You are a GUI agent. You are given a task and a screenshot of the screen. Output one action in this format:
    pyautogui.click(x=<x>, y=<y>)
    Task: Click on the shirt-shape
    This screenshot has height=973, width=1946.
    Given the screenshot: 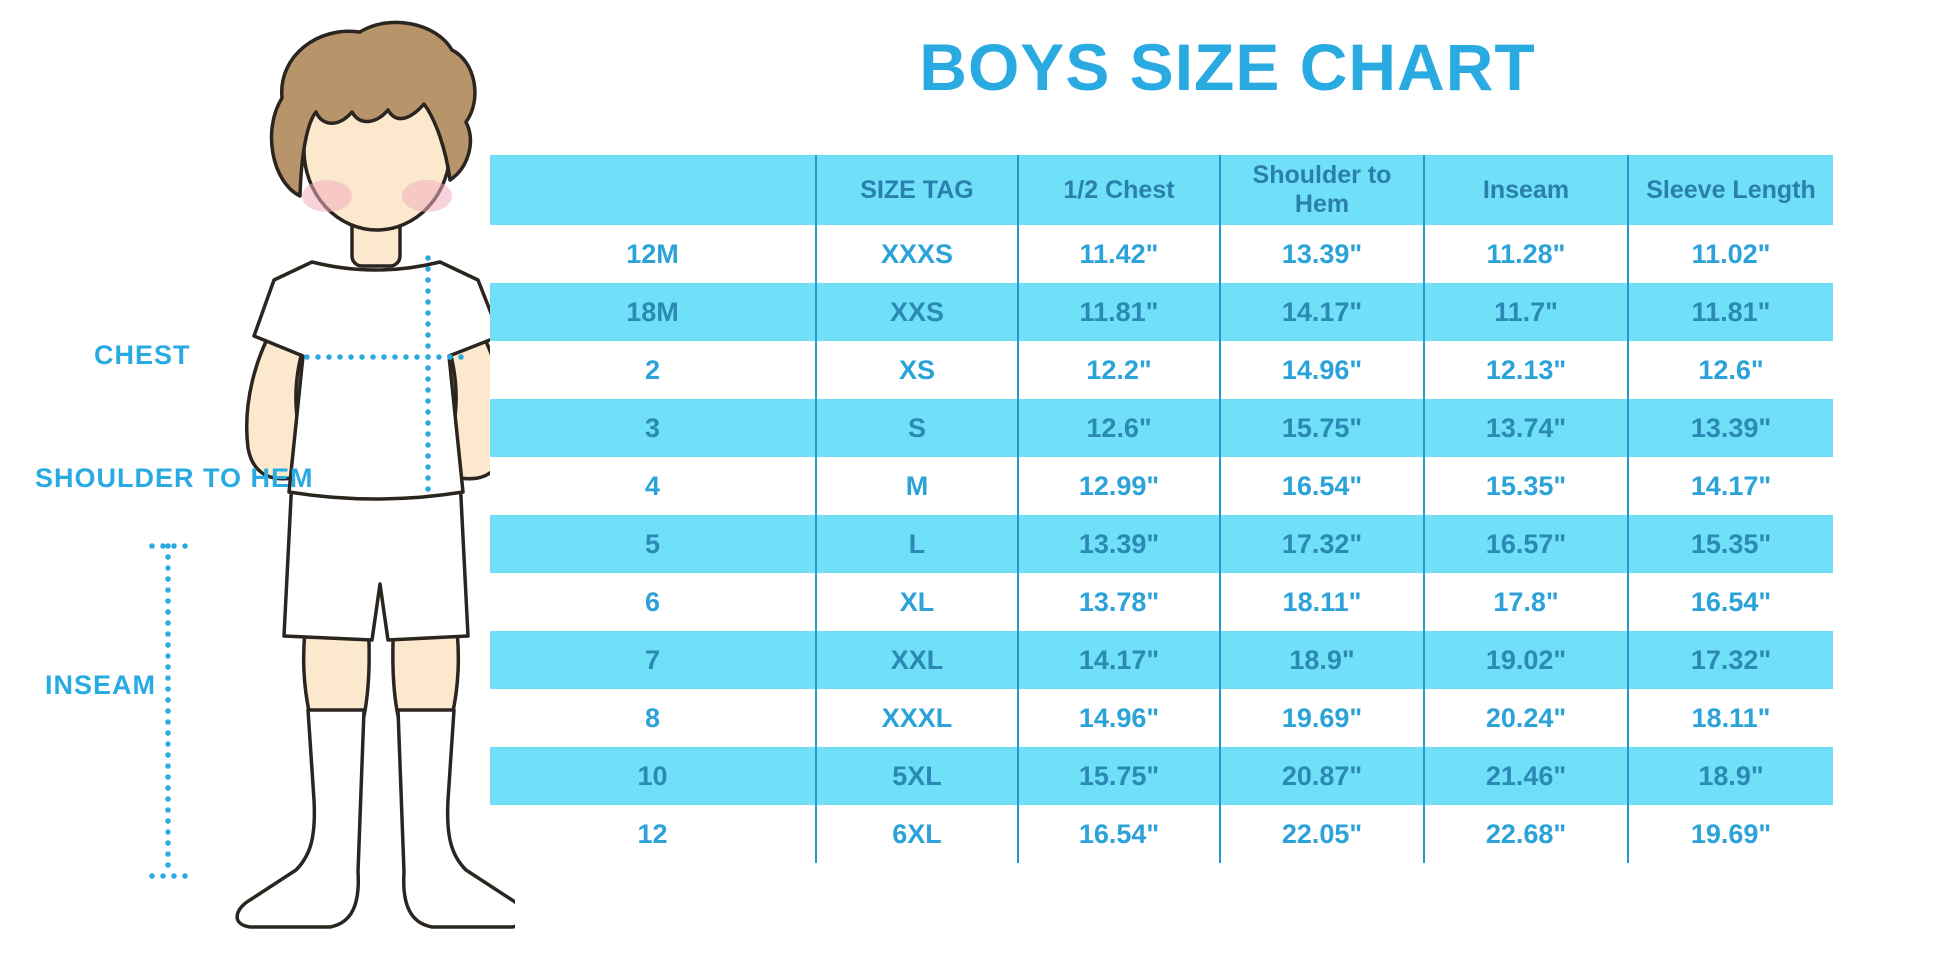 What is the action you would take?
    pyautogui.click(x=377, y=380)
    